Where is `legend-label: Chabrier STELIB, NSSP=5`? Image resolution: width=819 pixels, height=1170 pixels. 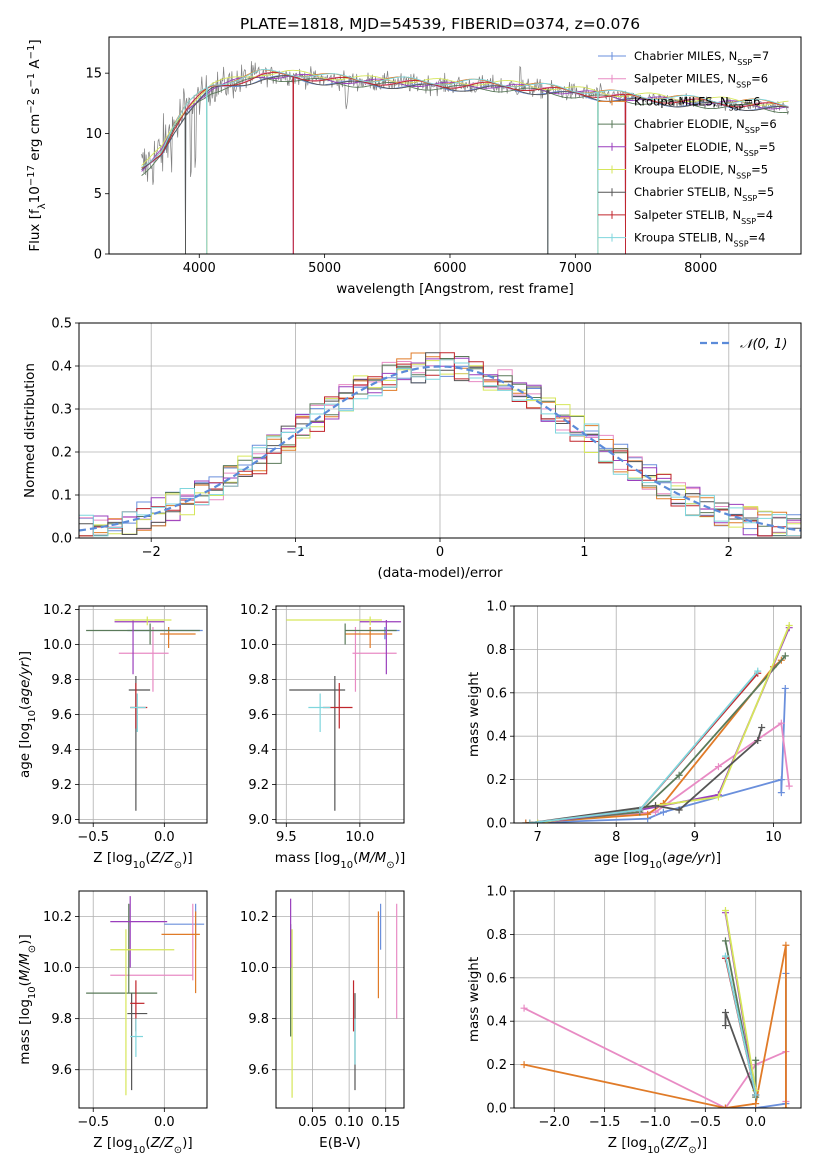 legend-label: Chabrier STELIB, NSSP=5 is located at coordinates (704, 194).